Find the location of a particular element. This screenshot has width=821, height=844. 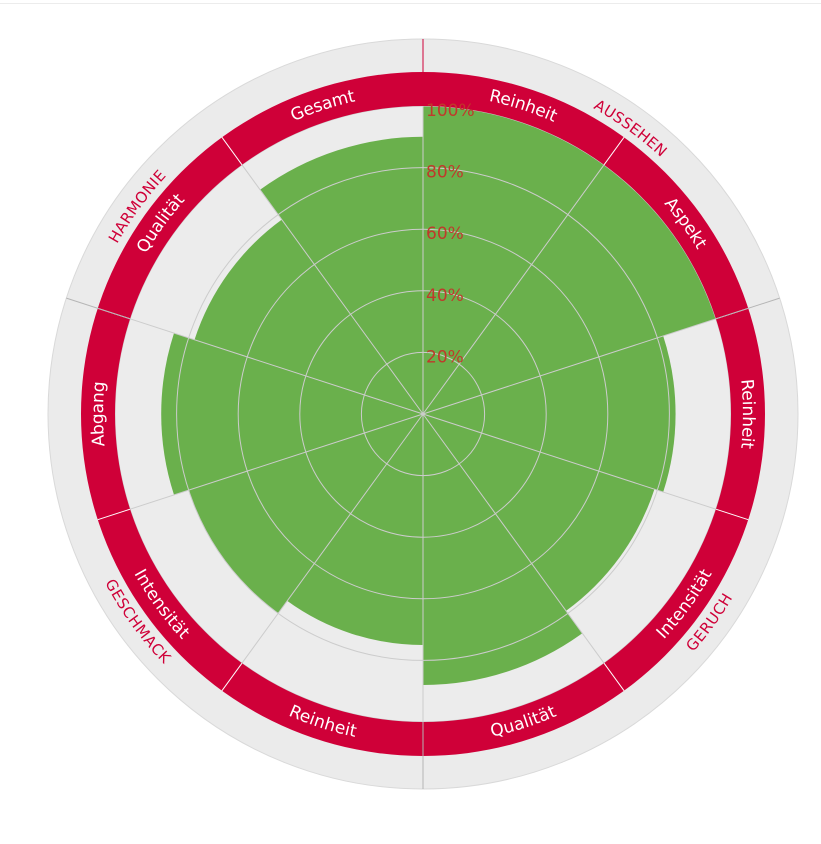

top-divider is located at coordinates (410, 3).